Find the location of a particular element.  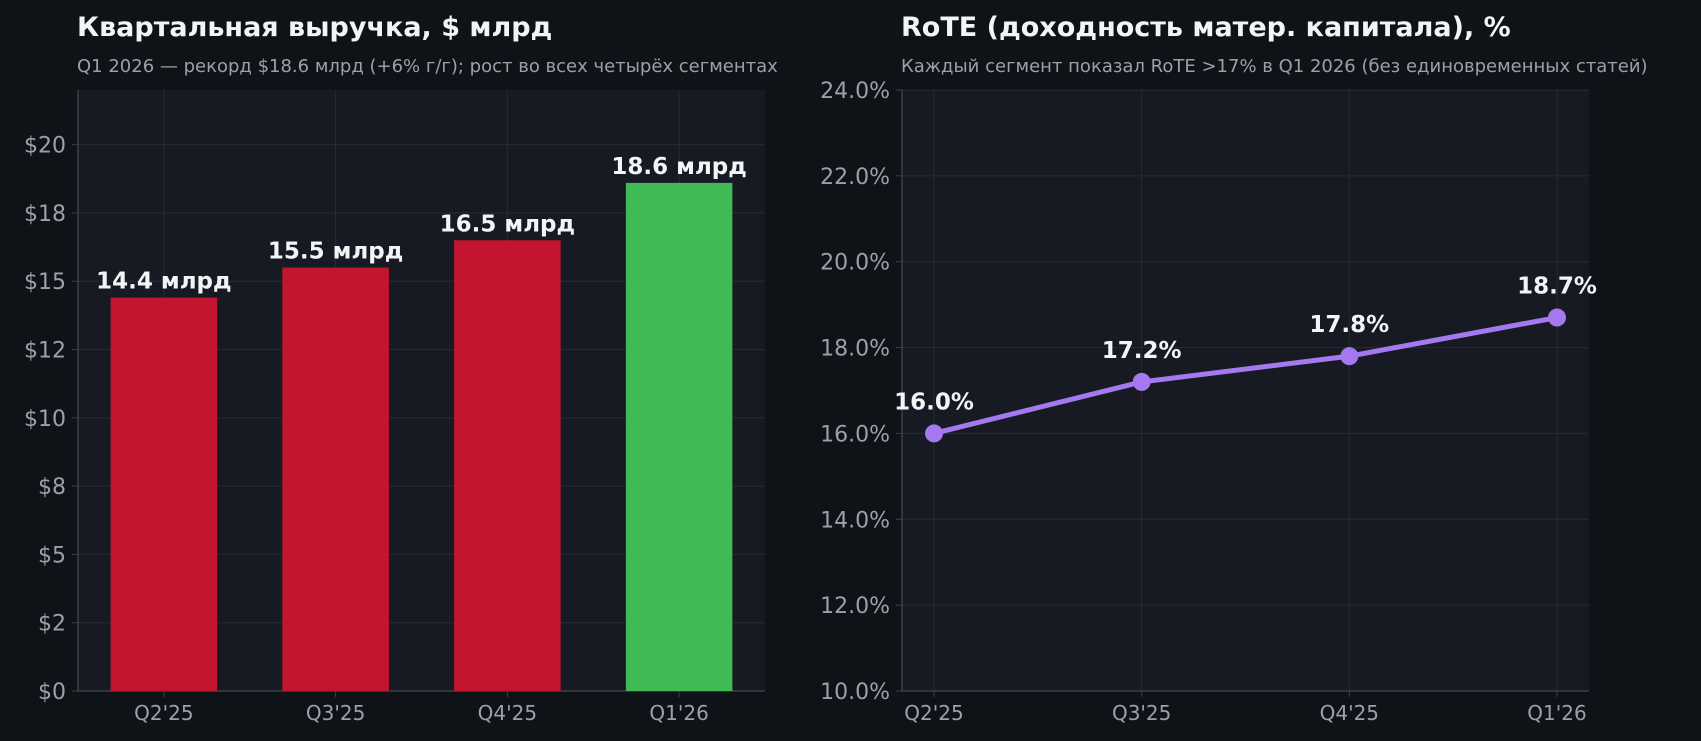

y-tick-label: $10 is located at coordinates (45, 419).